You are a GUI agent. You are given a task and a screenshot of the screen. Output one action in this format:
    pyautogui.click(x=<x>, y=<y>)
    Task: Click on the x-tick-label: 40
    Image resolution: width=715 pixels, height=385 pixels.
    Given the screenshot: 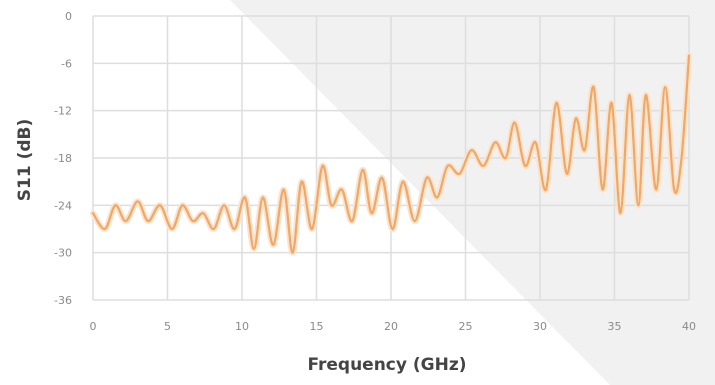 What is the action you would take?
    pyautogui.click(x=689, y=326)
    